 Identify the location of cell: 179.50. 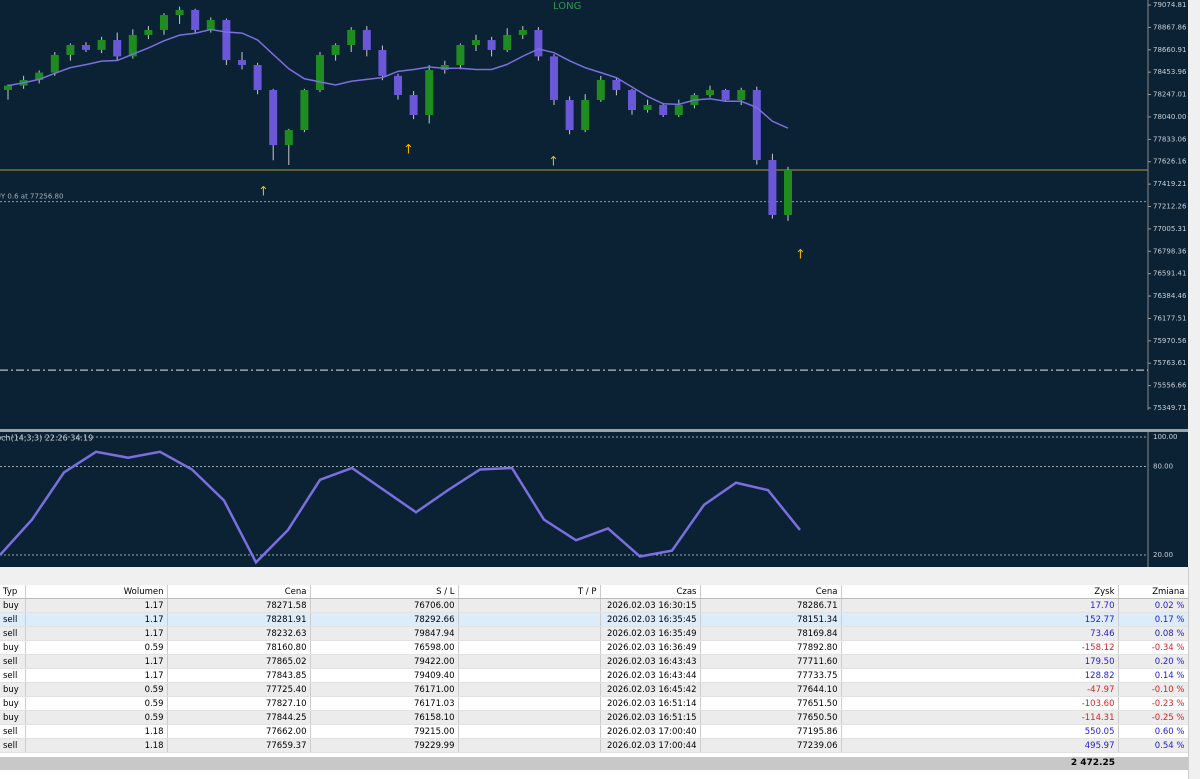
(980, 661).